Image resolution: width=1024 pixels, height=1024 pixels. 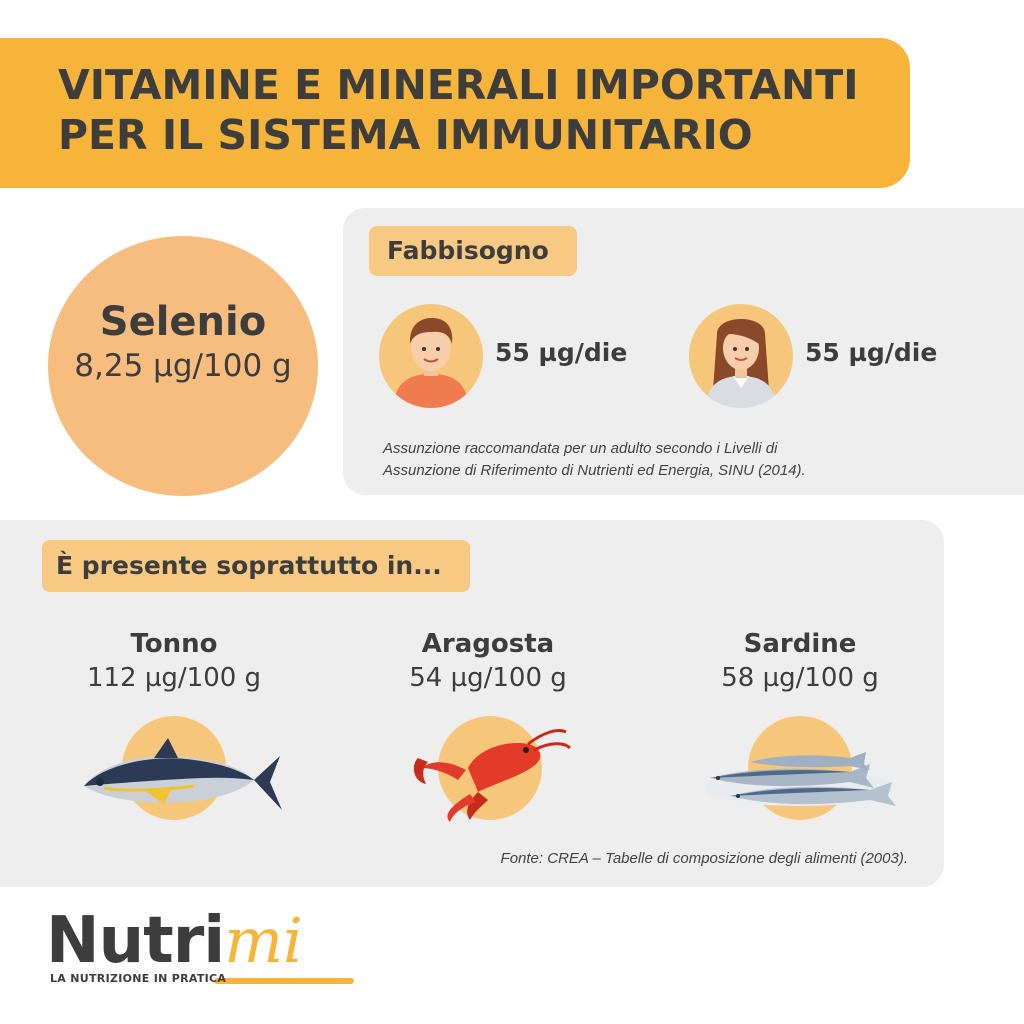 I want to click on food-amount: 112 µg/100 g, so click(x=174, y=678).